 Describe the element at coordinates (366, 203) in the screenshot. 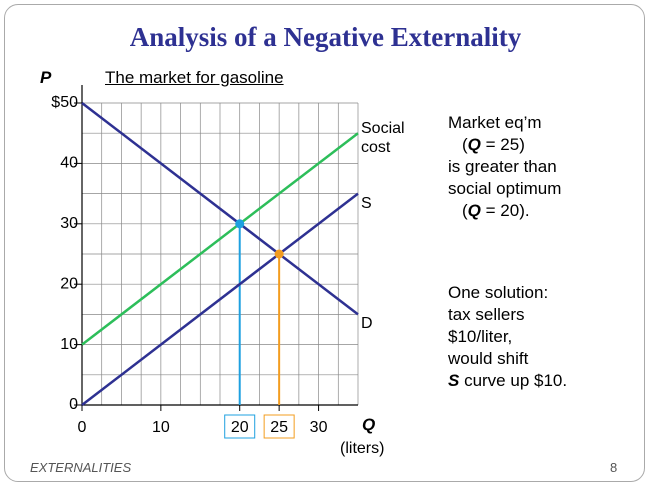

I see `series-label: S` at that location.